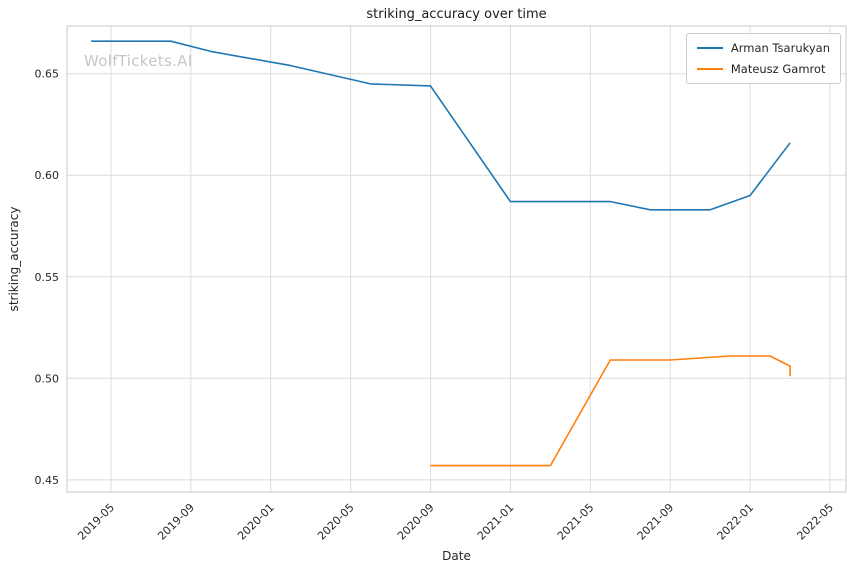 Image resolution: width=852 pixels, height=575 pixels. Describe the element at coordinates (47, 480) in the screenshot. I see `y-tick-label: 0.45` at that location.